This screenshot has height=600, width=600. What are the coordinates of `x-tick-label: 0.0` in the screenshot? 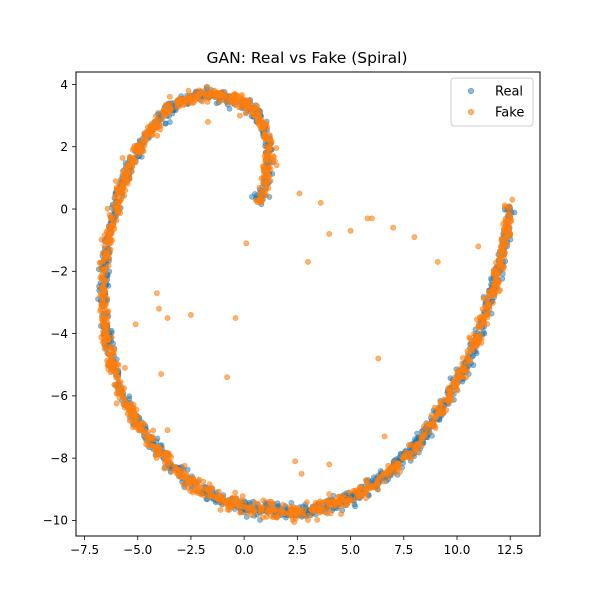 It's located at (244, 550).